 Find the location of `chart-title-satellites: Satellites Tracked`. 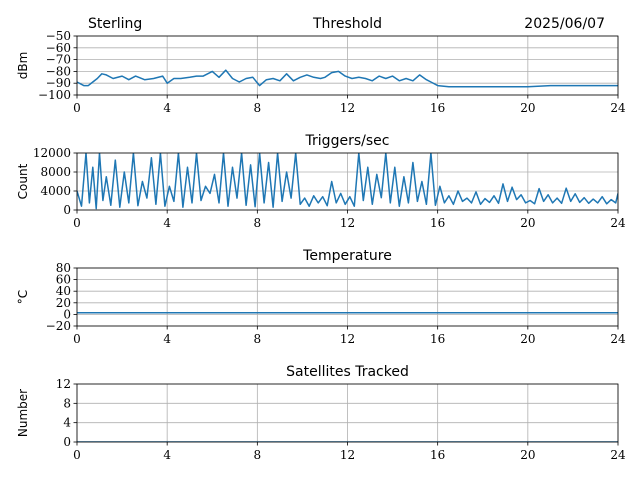

chart-title-satellites: Satellites Tracked is located at coordinates (347, 372).